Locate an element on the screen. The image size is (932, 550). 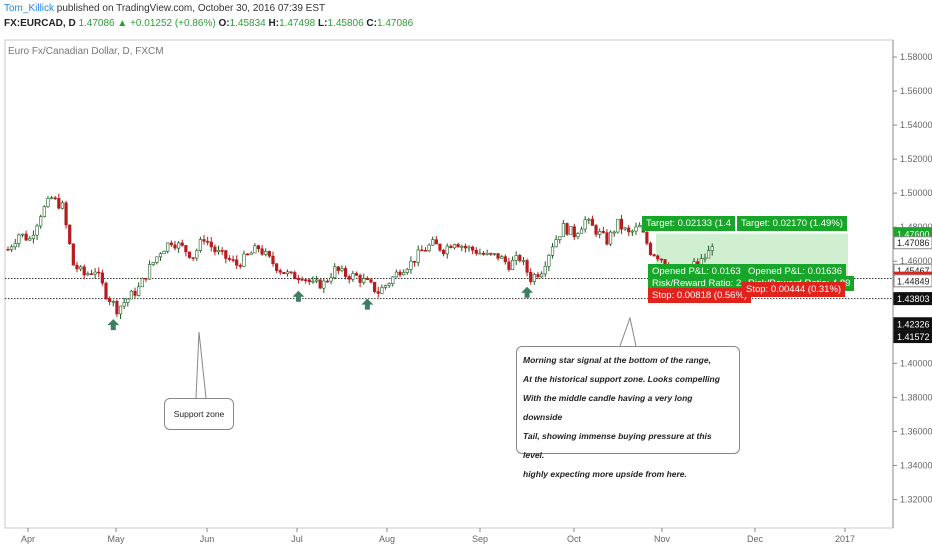
support-callout-pointer is located at coordinates (201, 365).